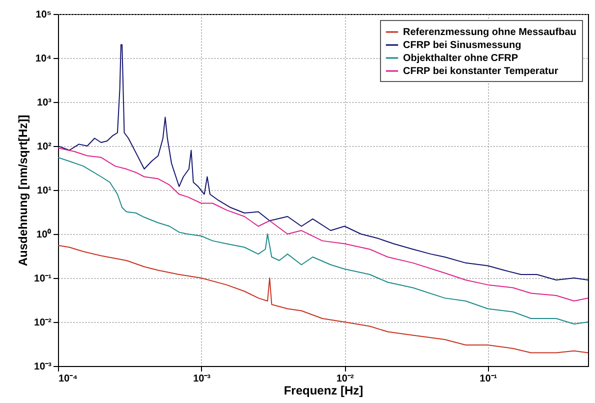 This screenshot has width=595, height=403. Describe the element at coordinates (43, 367) in the screenshot. I see `y-tick-label: 10⁻³` at that location.